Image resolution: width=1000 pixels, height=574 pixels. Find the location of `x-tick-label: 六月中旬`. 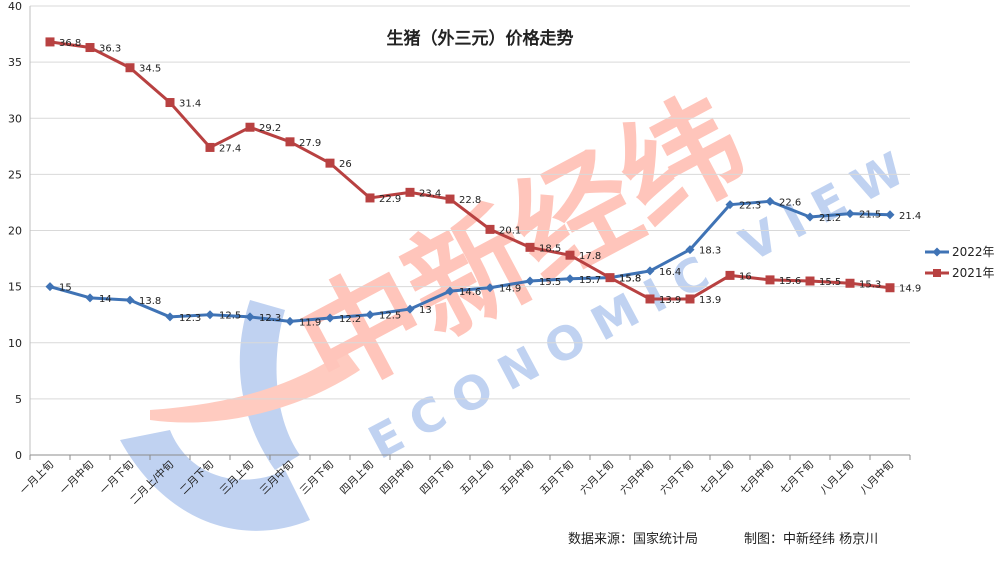

x-tick-label: 六月中旬 is located at coordinates (636, 477).